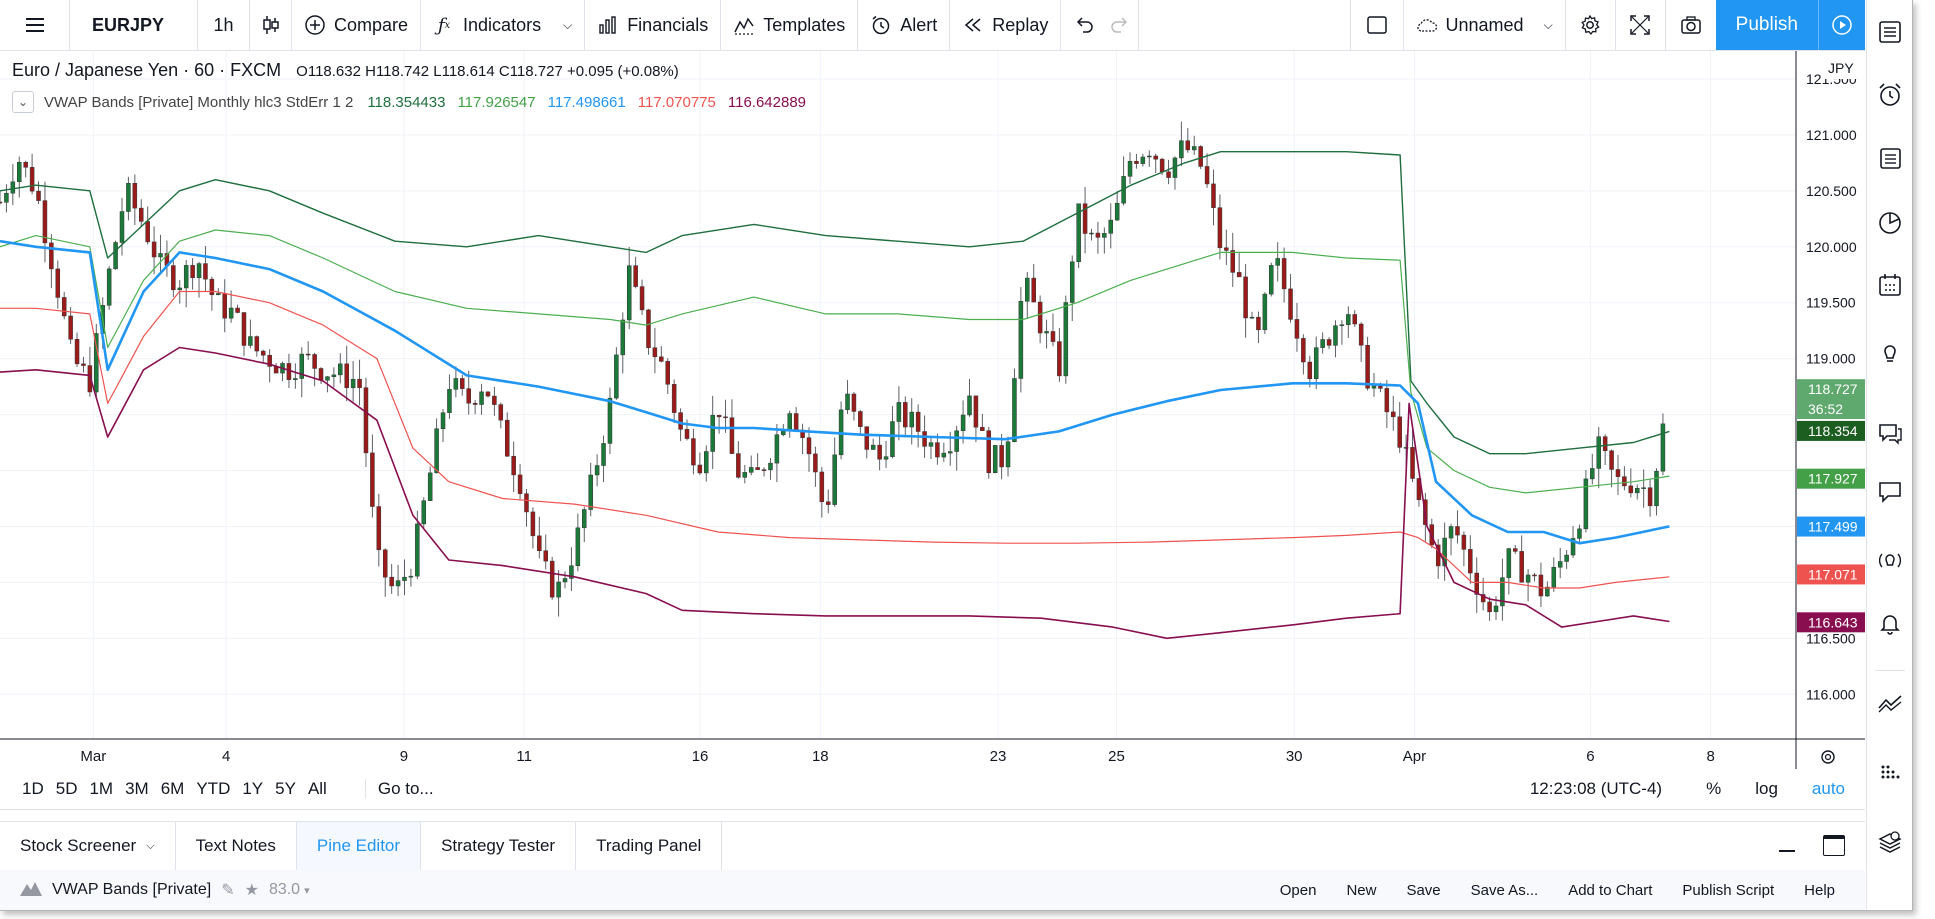 The image size is (1935, 919). I want to click on alert-button: Alert, so click(904, 25).